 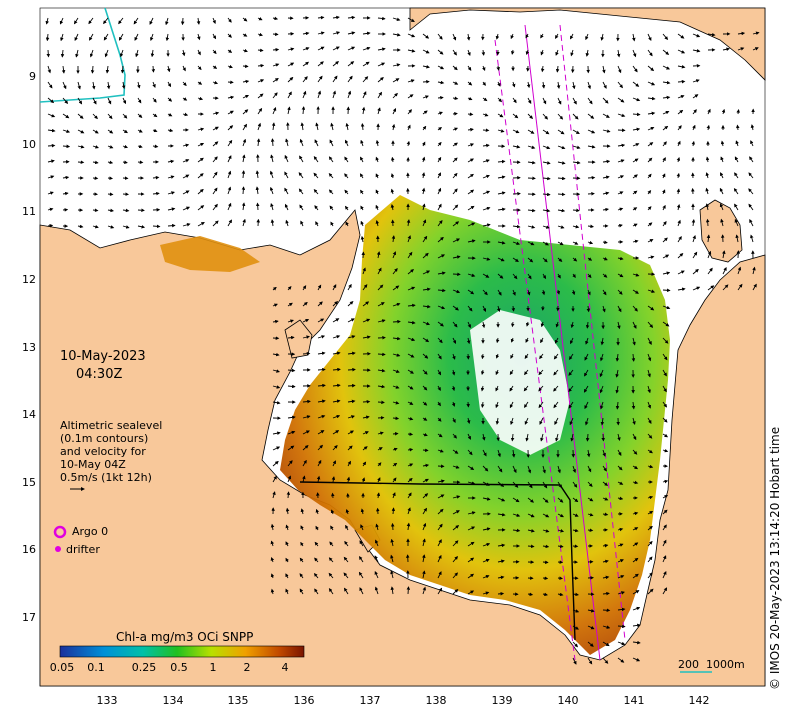 I want to click on colorbar-tick-label: 0.25, so click(x=144, y=667).